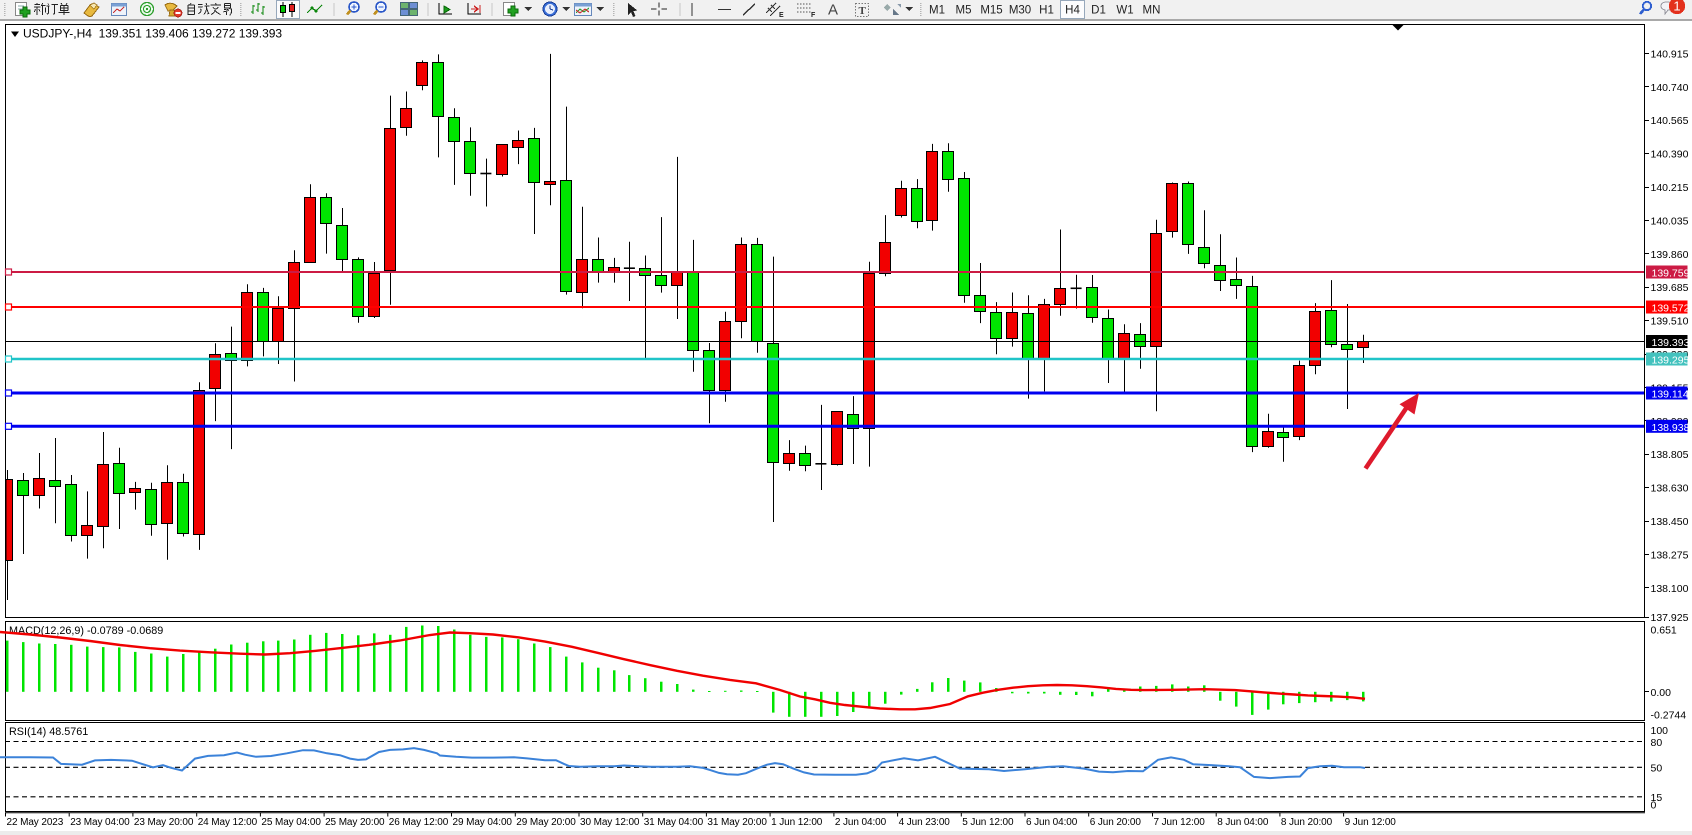 Image resolution: width=1692 pixels, height=835 pixels. I want to click on svg-text: 139.860, so click(1670, 255).